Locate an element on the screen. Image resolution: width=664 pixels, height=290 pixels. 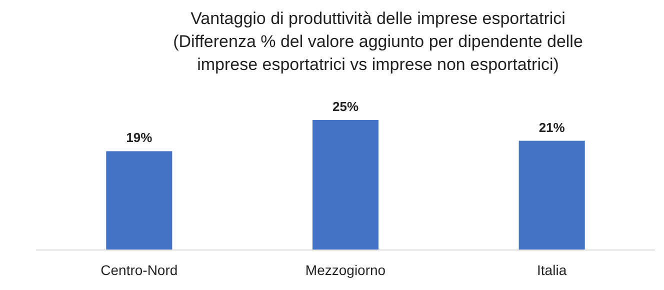
x-tick-label: Italia is located at coordinates (552, 270).